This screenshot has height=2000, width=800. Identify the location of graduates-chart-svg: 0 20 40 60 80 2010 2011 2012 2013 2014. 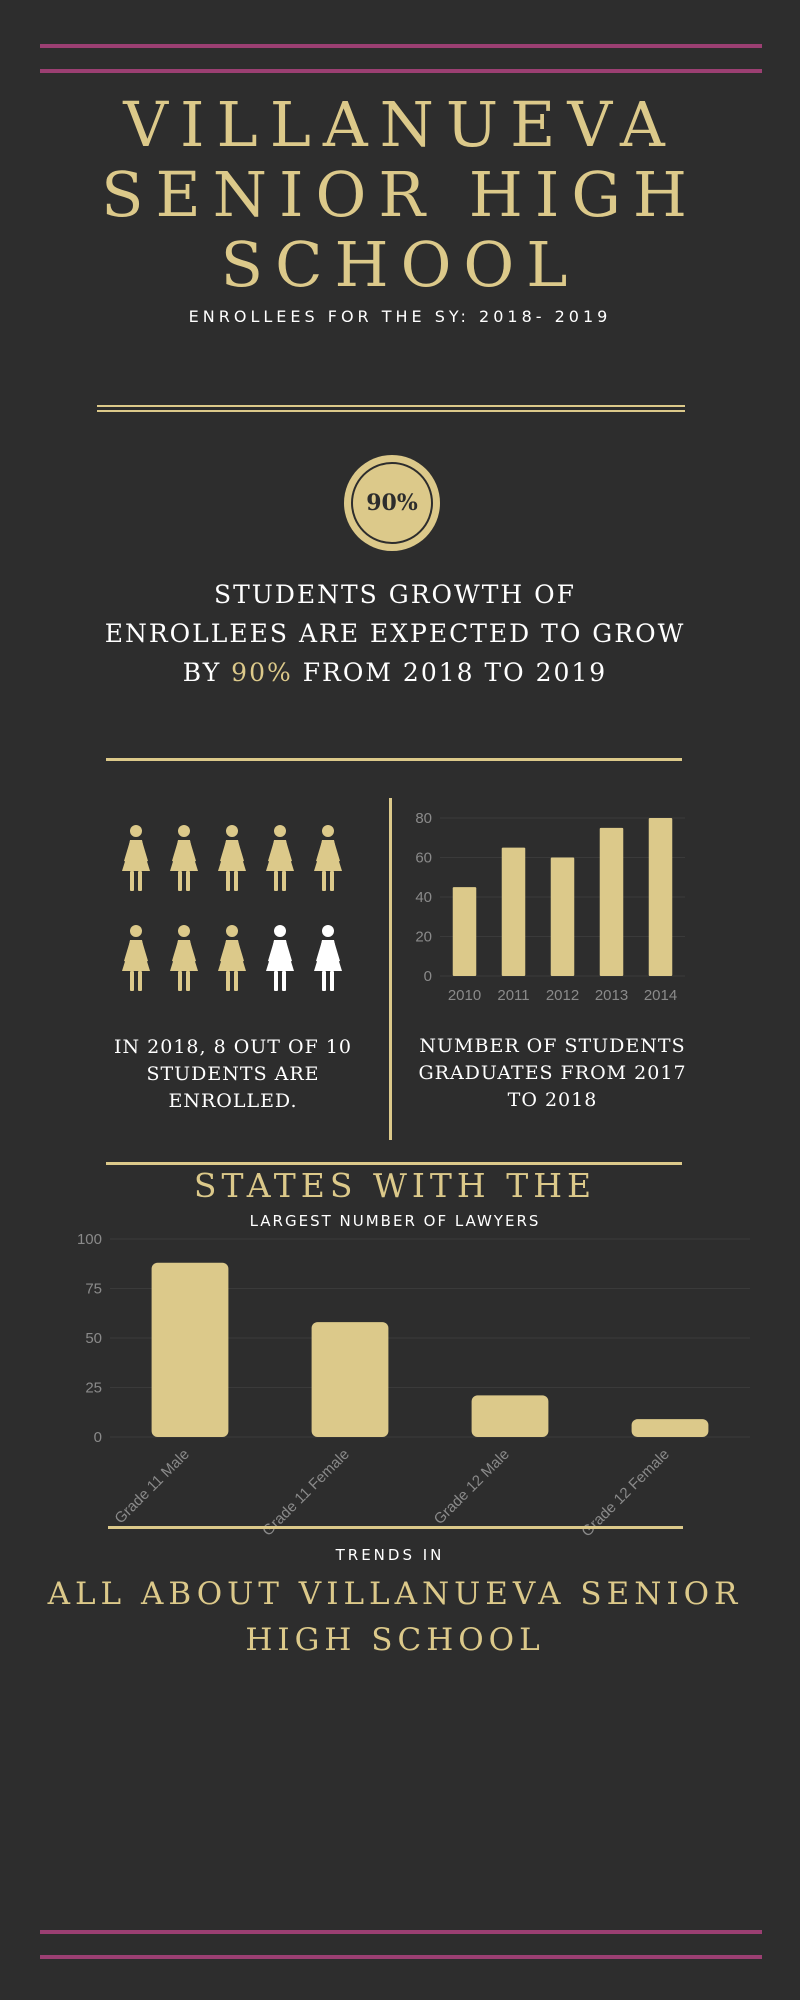
(550, 907).